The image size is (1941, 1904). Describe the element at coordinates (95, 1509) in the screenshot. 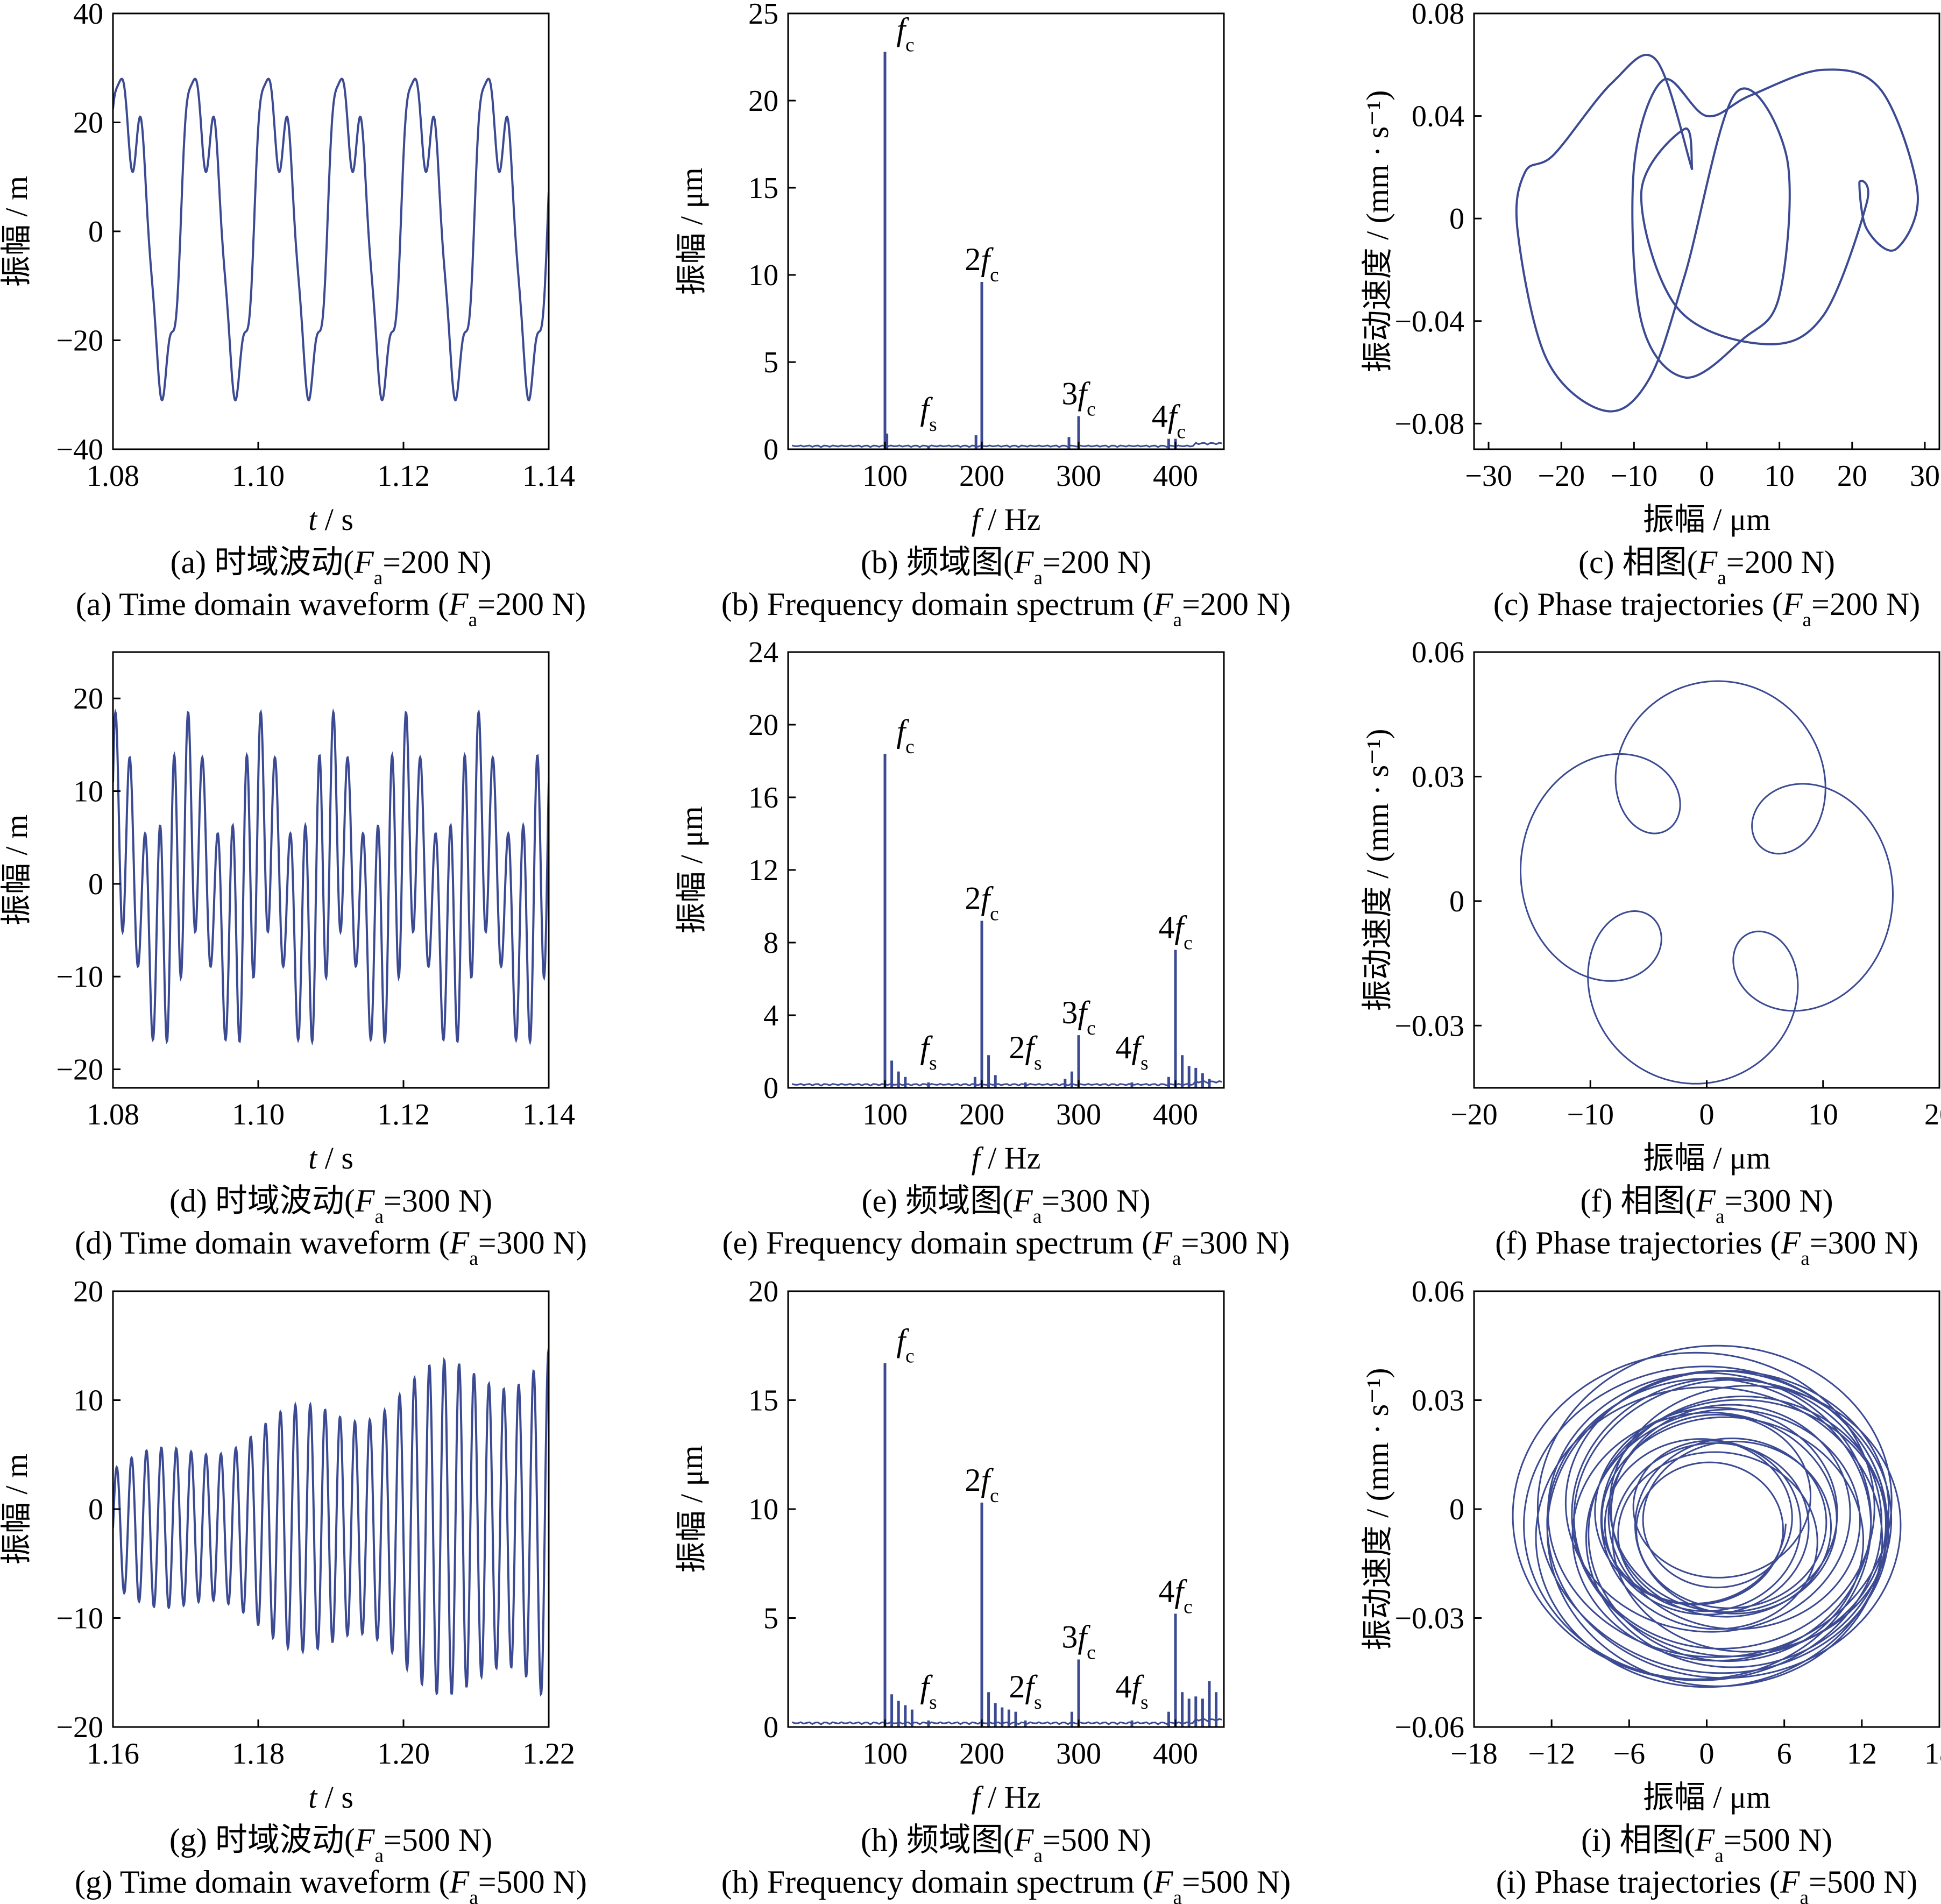

I see `y-tick-label: 0` at that location.